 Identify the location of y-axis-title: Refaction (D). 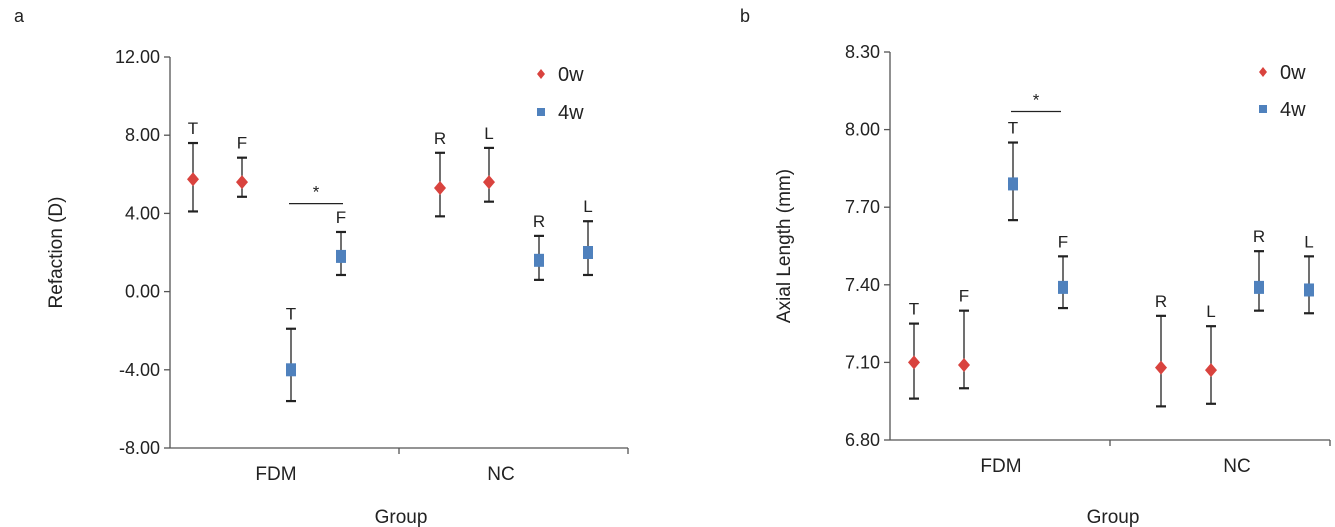
(56, 253).